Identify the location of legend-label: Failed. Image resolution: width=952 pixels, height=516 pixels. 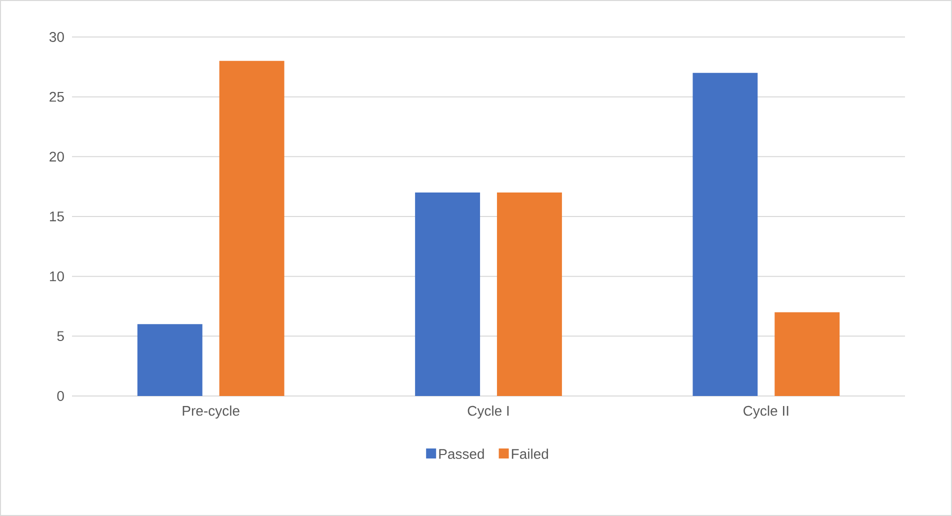
(530, 453).